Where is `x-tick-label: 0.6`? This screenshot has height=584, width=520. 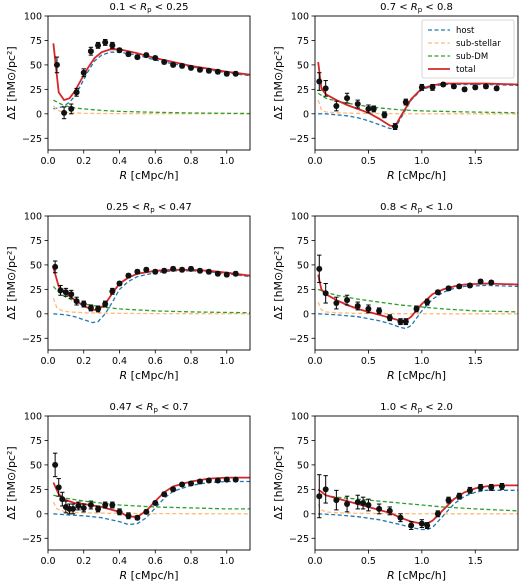
x-tick-label: 0.6 is located at coordinates (155, 561).